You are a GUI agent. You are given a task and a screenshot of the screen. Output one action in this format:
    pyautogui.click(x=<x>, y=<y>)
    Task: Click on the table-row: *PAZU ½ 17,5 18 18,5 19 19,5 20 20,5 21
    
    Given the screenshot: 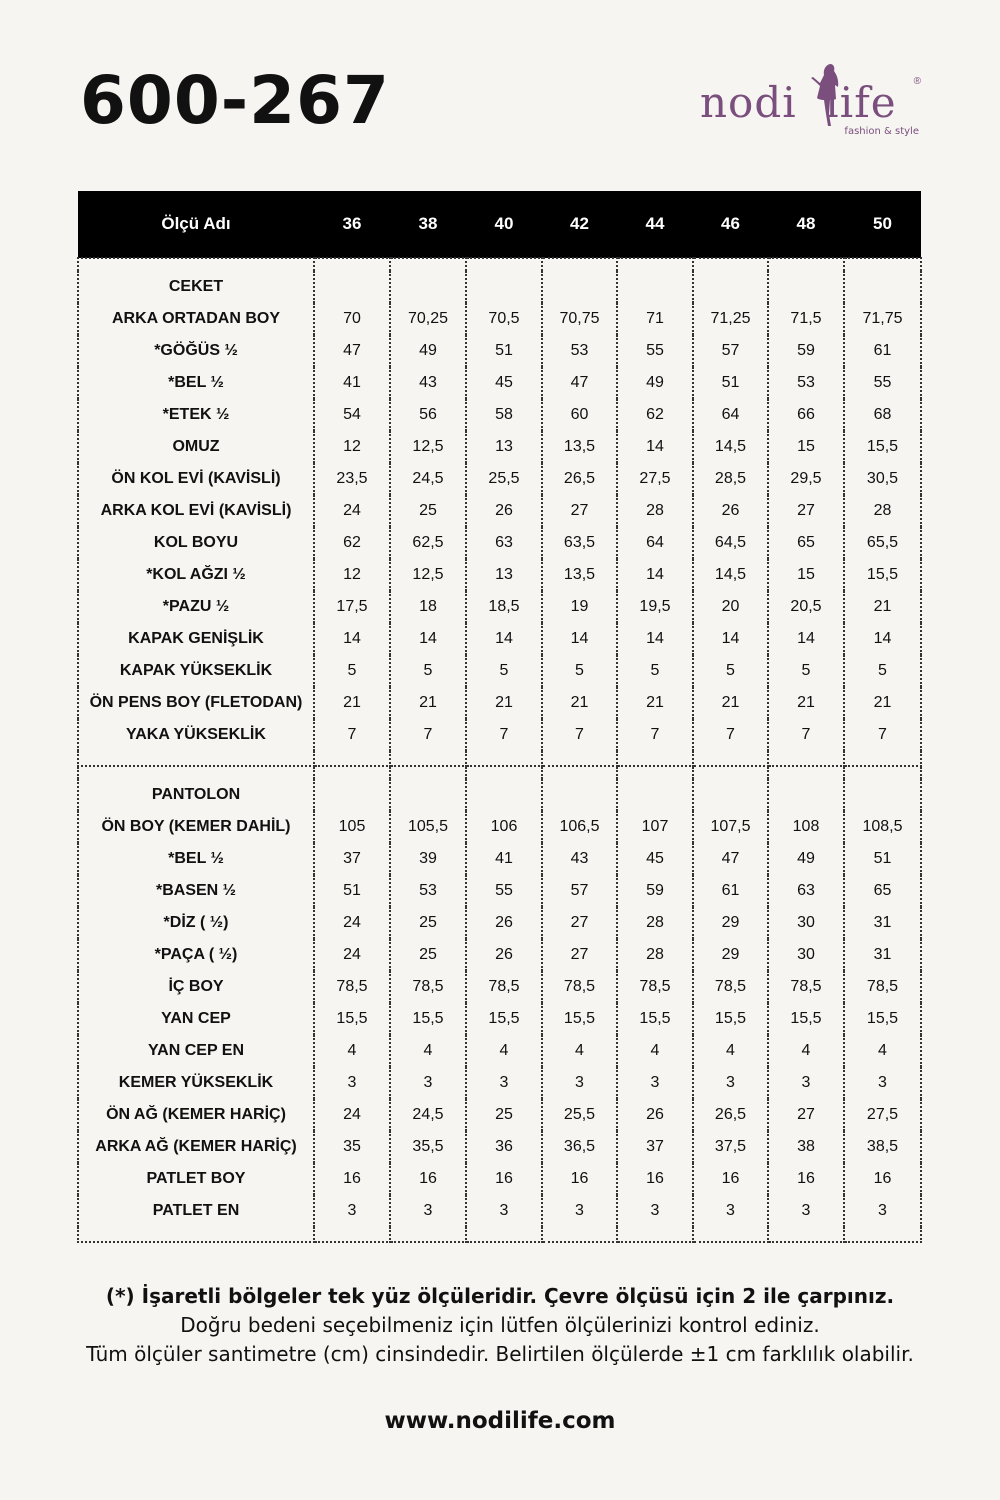 What is the action you would take?
    pyautogui.click(x=499, y=607)
    